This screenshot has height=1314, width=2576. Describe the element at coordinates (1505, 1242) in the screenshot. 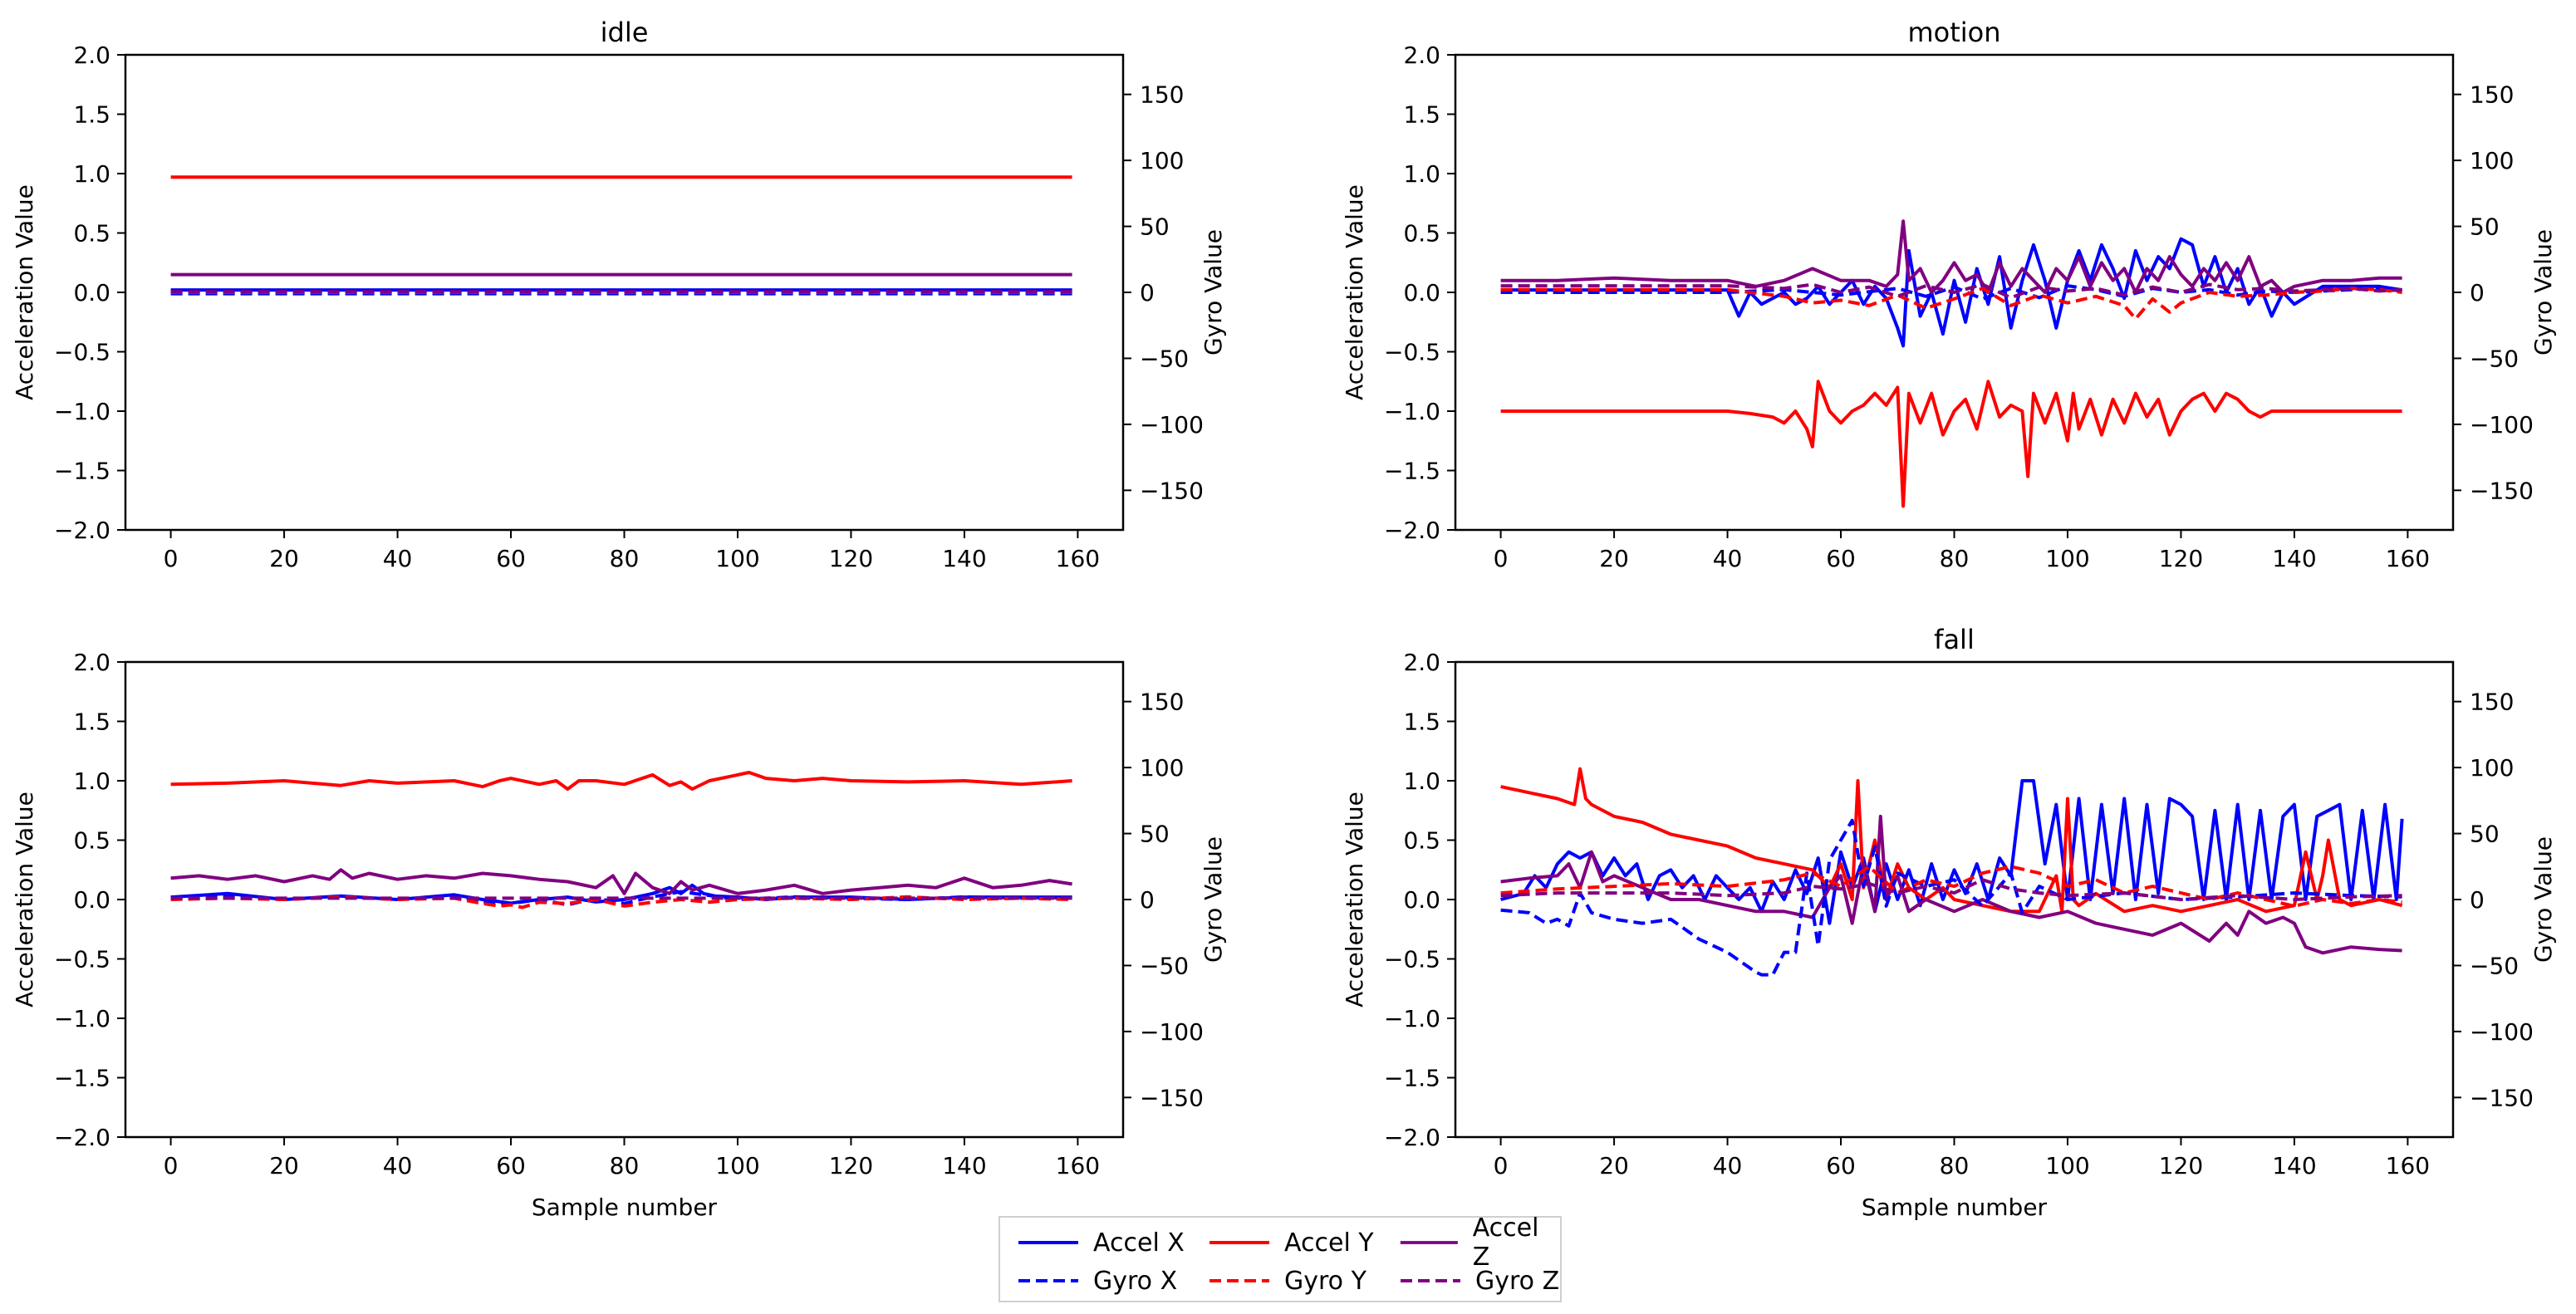

I see `legend-label-accel-z: Accel Z` at that location.